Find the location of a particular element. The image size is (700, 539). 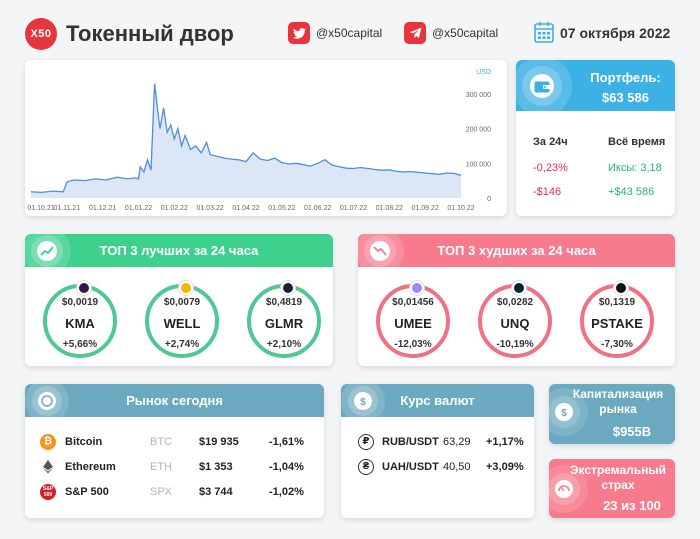

kma-logo-icon is located at coordinates (84, 288).